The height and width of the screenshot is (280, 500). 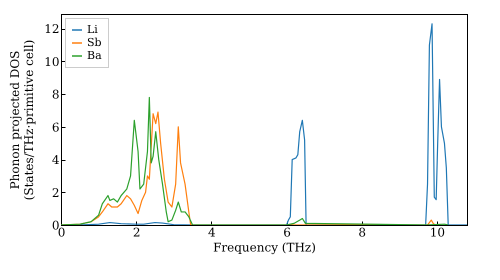 I want to click on y-tick-label: 2, so click(x=56, y=193).